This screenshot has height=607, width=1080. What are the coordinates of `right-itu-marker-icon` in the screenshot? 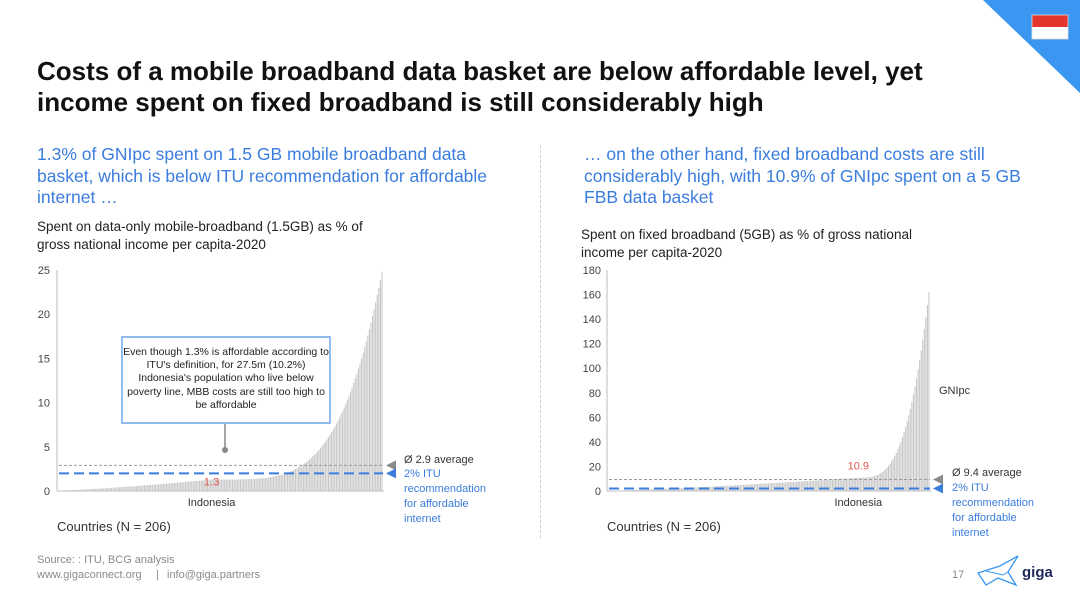 It's located at (938, 488).